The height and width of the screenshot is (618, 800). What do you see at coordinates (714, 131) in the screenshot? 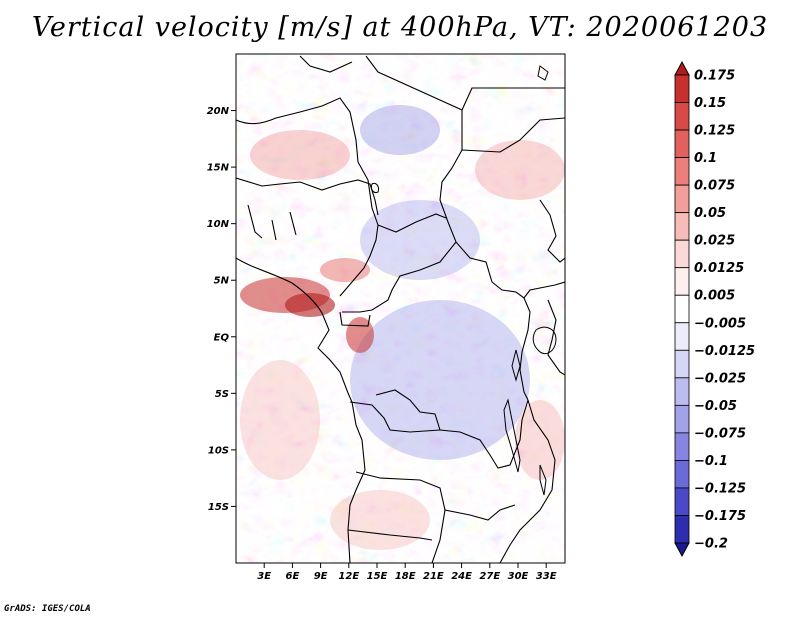
I see `colorbar-label: 0.125` at bounding box center [714, 131].